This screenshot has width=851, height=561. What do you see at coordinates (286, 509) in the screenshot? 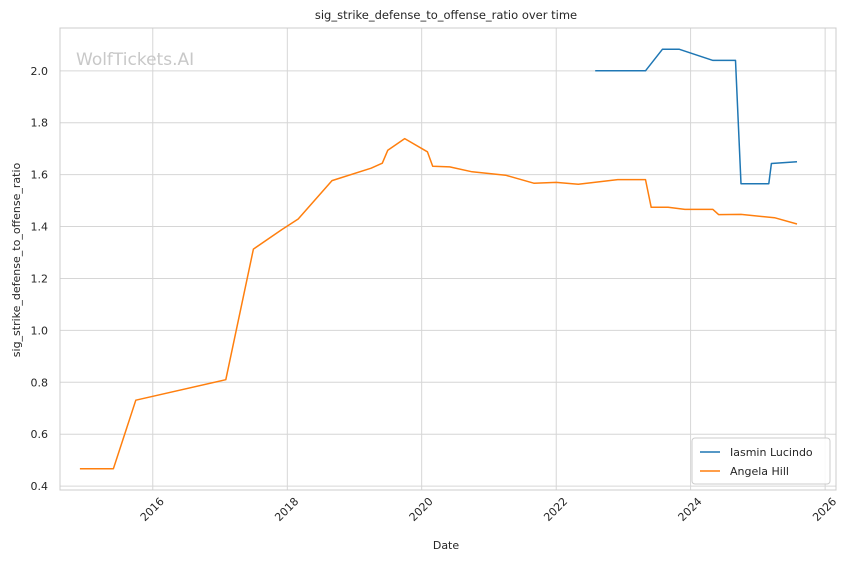
I see `x-tick-label: 2018` at bounding box center [286, 509].